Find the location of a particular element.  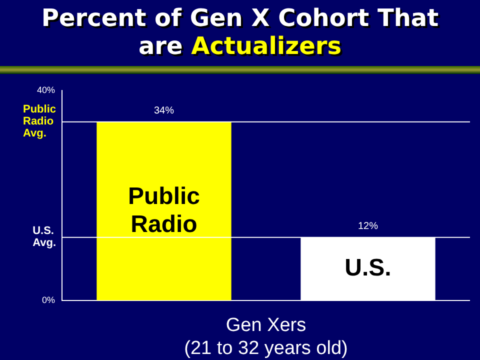

chart-title: Percent of Gen X Cohort That are Actualizers is located at coordinates (240, 32).